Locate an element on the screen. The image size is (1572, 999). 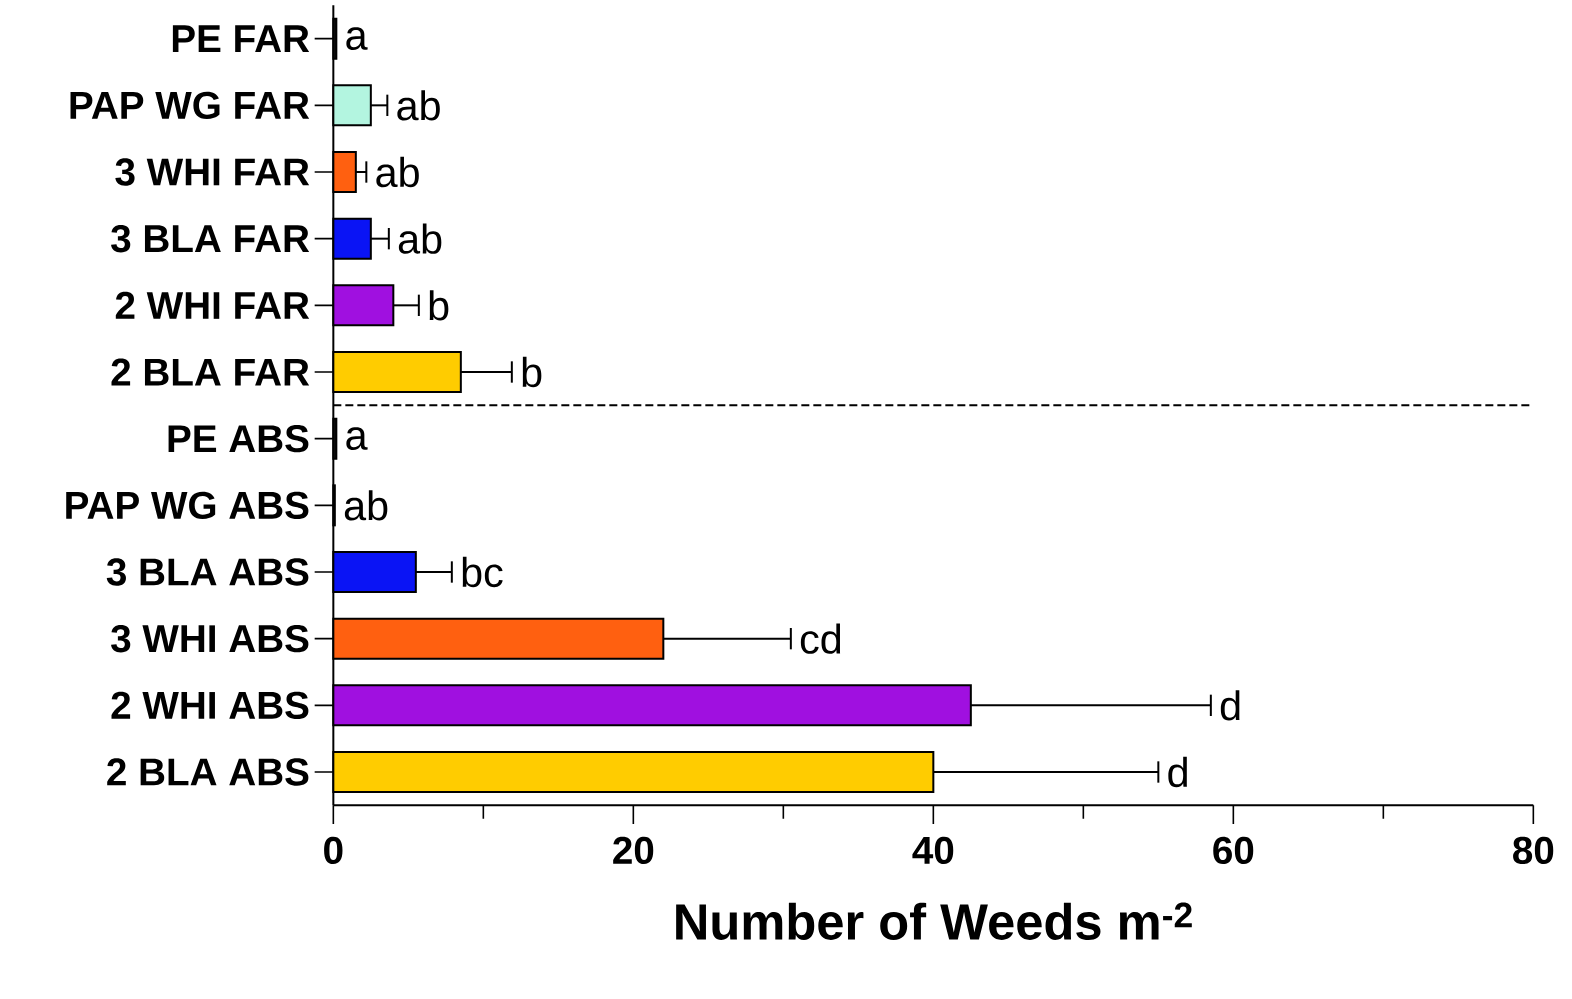
x-tick-label: 60 is located at coordinates (1233, 850).